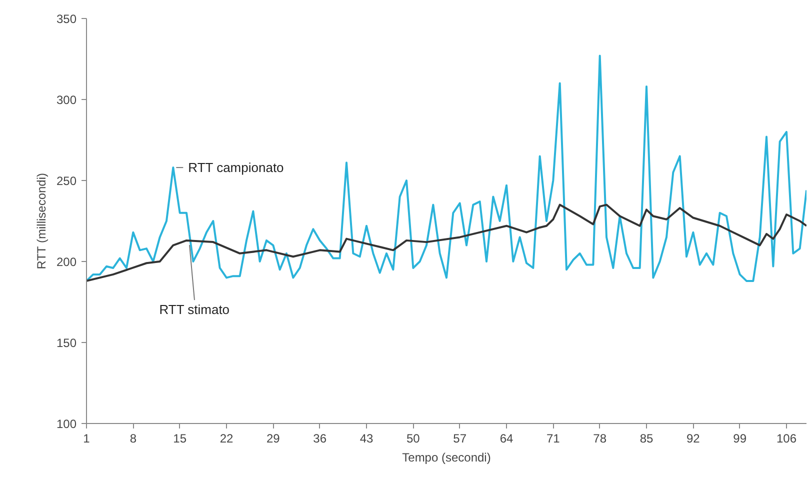  I want to click on y-tick-label: 250, so click(66, 181).